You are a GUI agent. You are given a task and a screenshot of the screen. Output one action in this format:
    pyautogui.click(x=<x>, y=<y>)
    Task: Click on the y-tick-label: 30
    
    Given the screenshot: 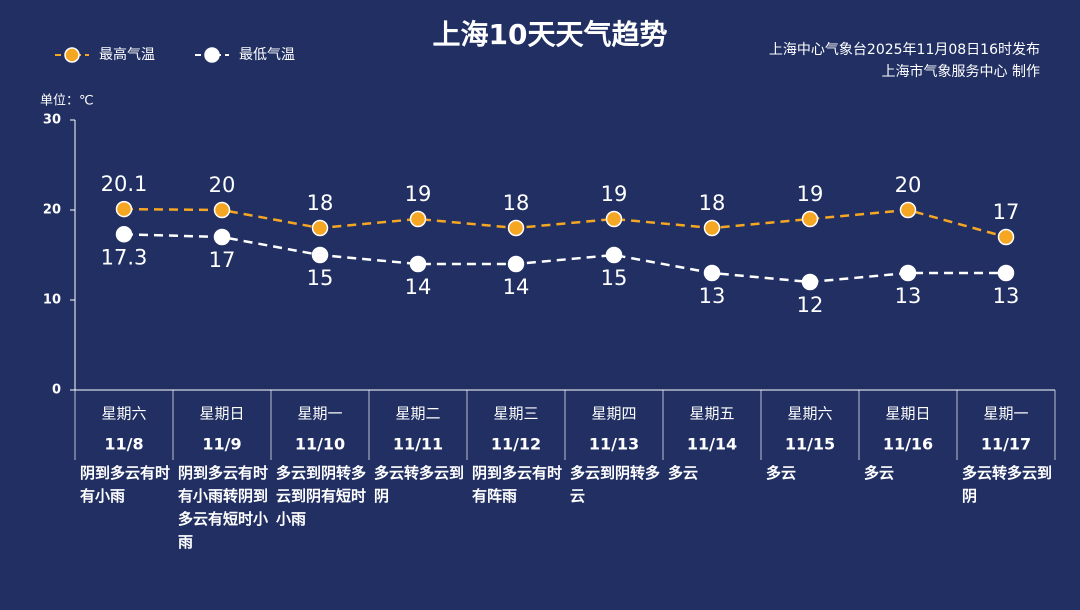 What is the action you would take?
    pyautogui.click(x=52, y=120)
    